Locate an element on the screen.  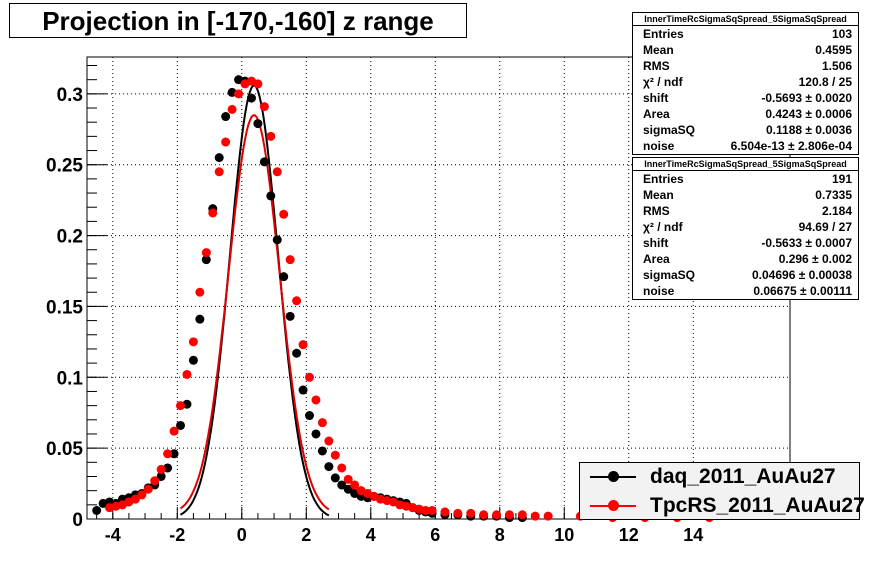
x-tick-label: 4 is located at coordinates (371, 535).